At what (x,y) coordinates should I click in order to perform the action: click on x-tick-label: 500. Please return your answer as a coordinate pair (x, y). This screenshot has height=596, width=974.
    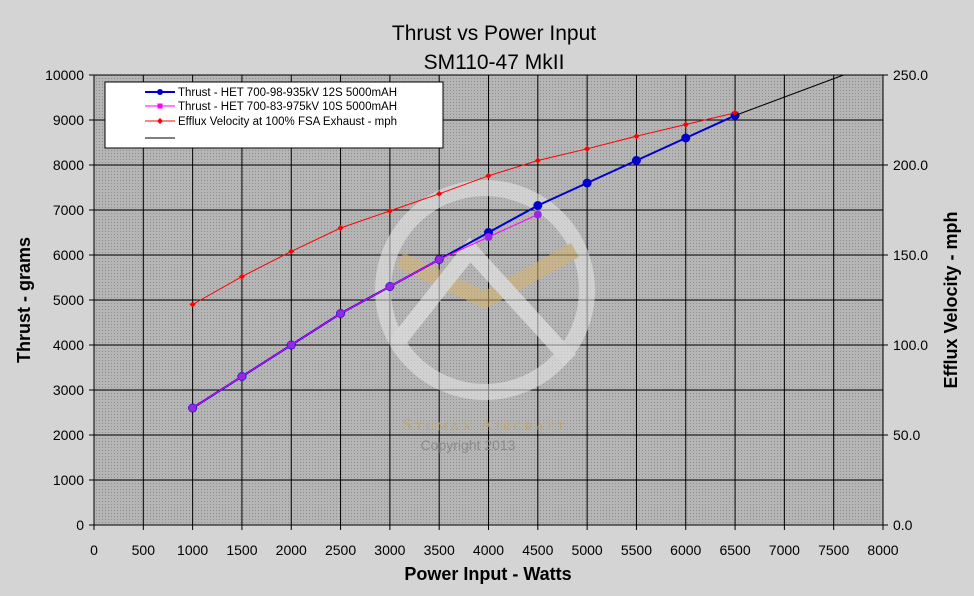
    Looking at the image, I should click on (144, 550).